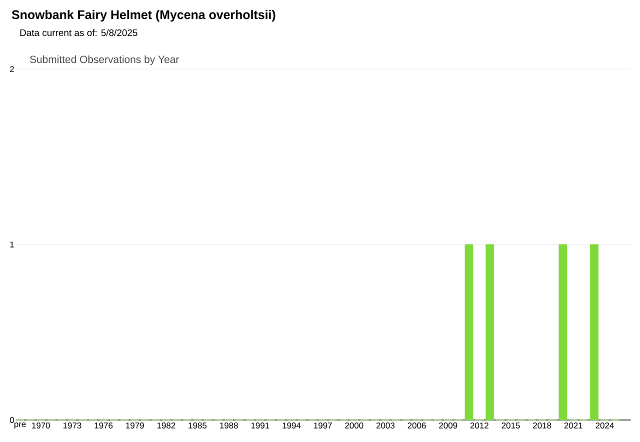  What do you see at coordinates (511, 425) in the screenshot?
I see `x-tick-label: 2015` at bounding box center [511, 425].